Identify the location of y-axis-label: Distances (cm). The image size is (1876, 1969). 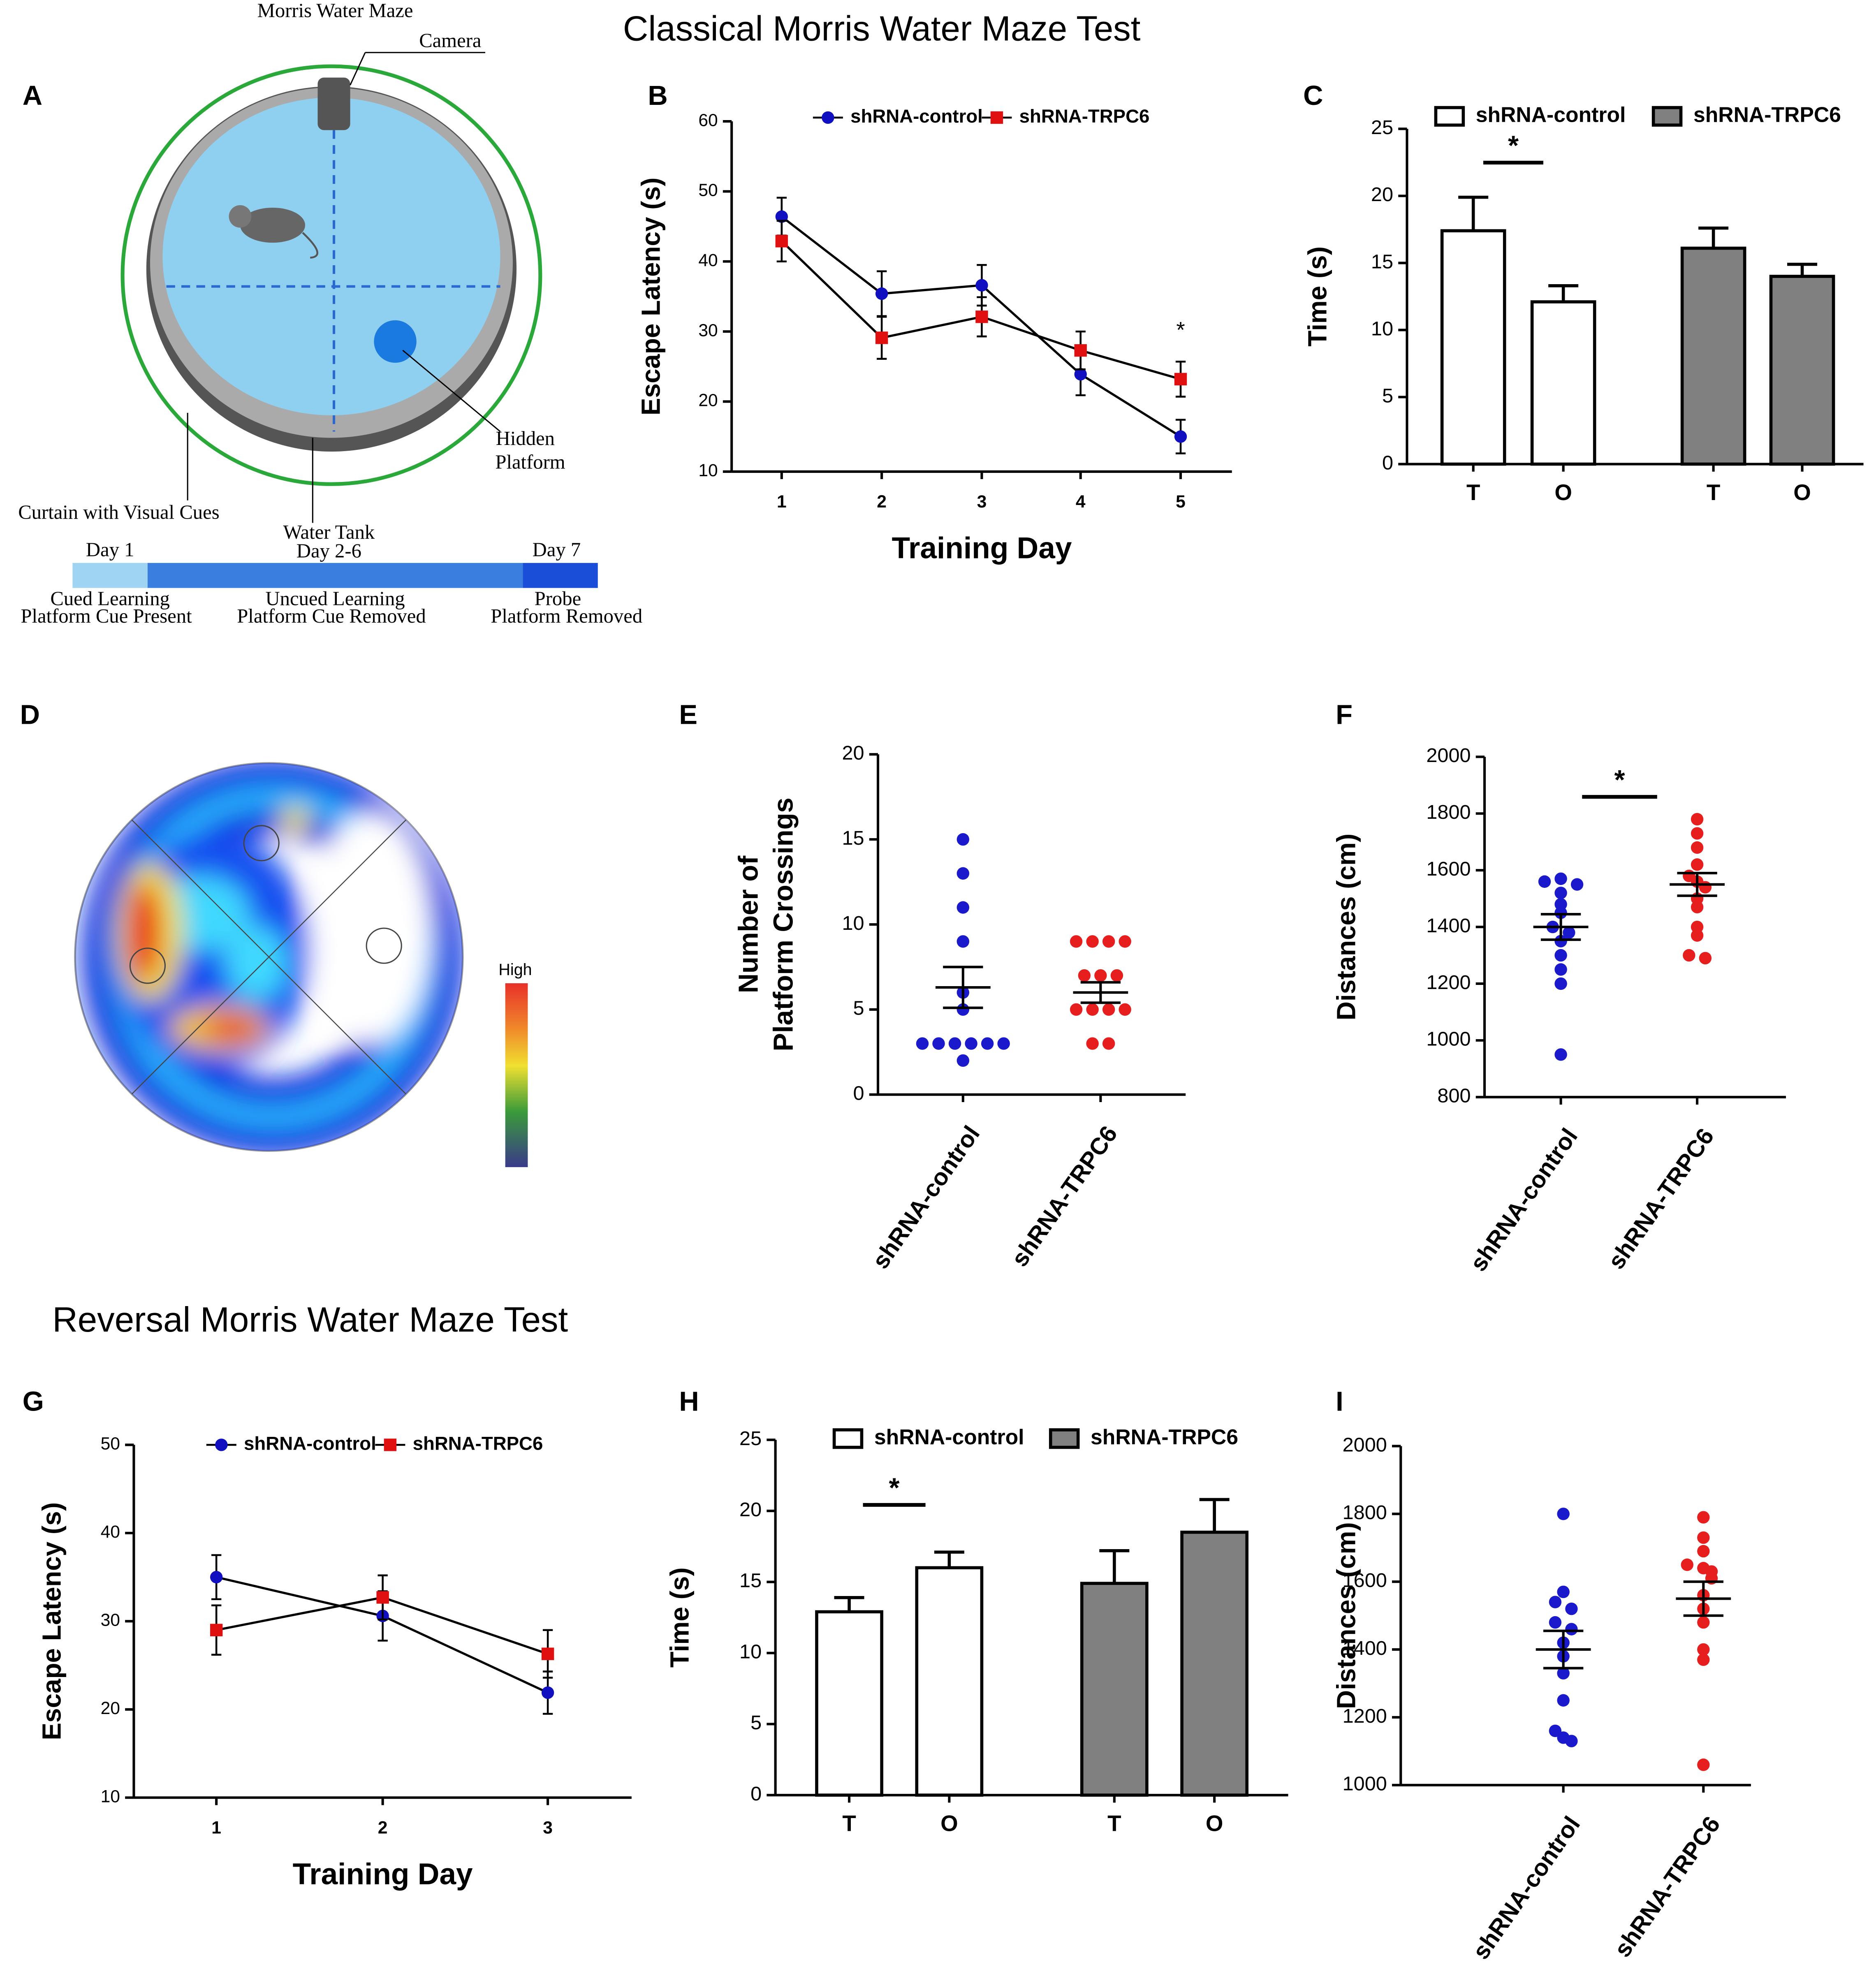
(1346, 927).